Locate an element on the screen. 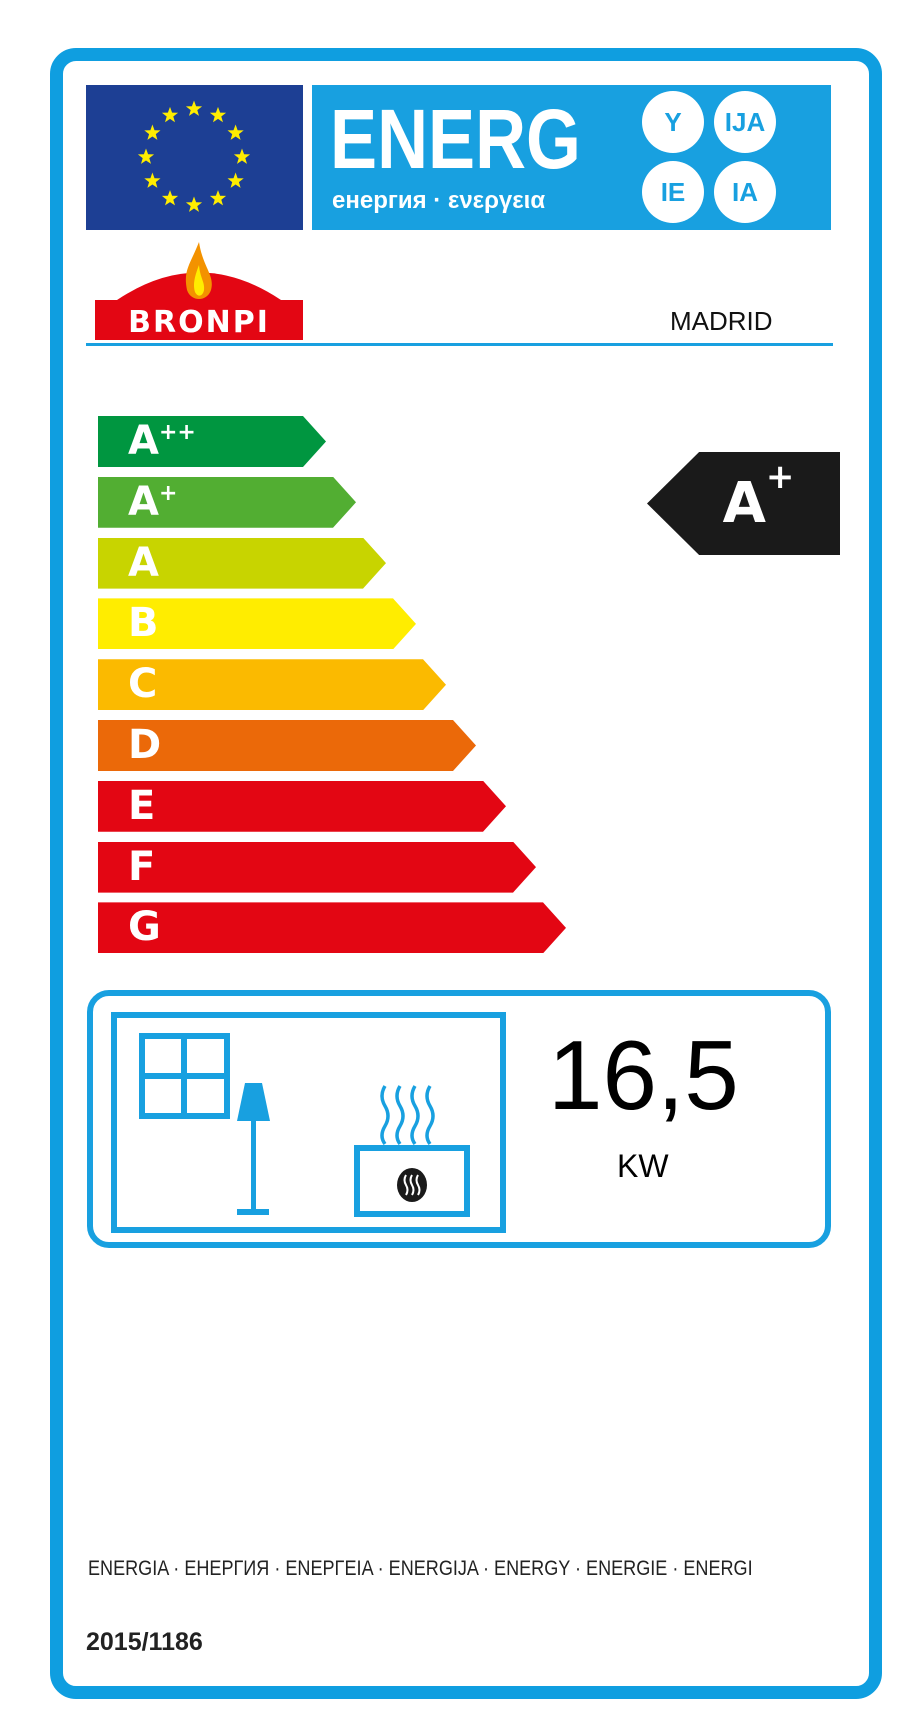 Image resolution: width=910 pixels, height=1733 pixels. regulation-number: 2015/1186 is located at coordinates (144, 1642).